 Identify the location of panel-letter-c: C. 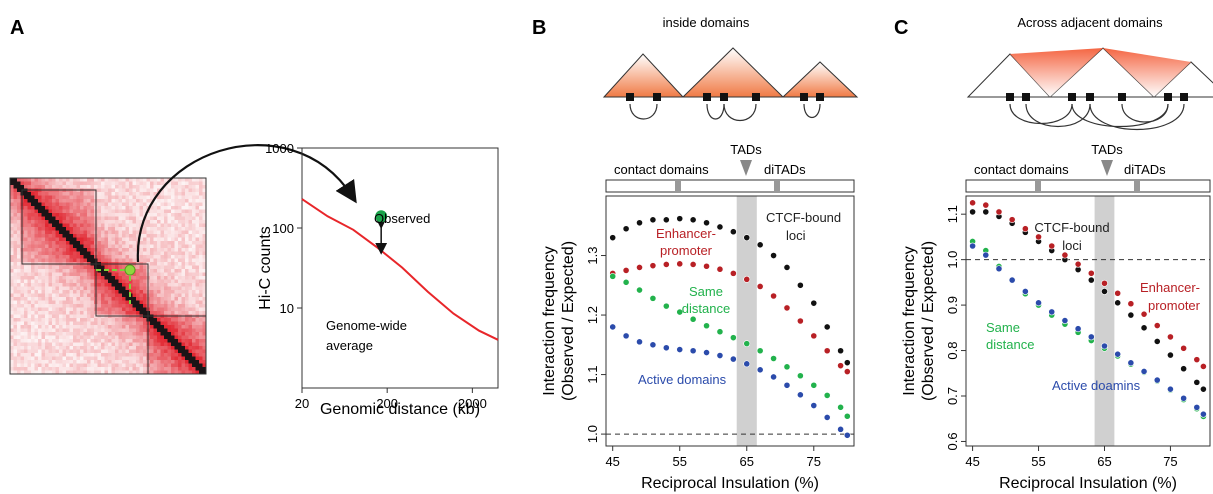
(901, 28).